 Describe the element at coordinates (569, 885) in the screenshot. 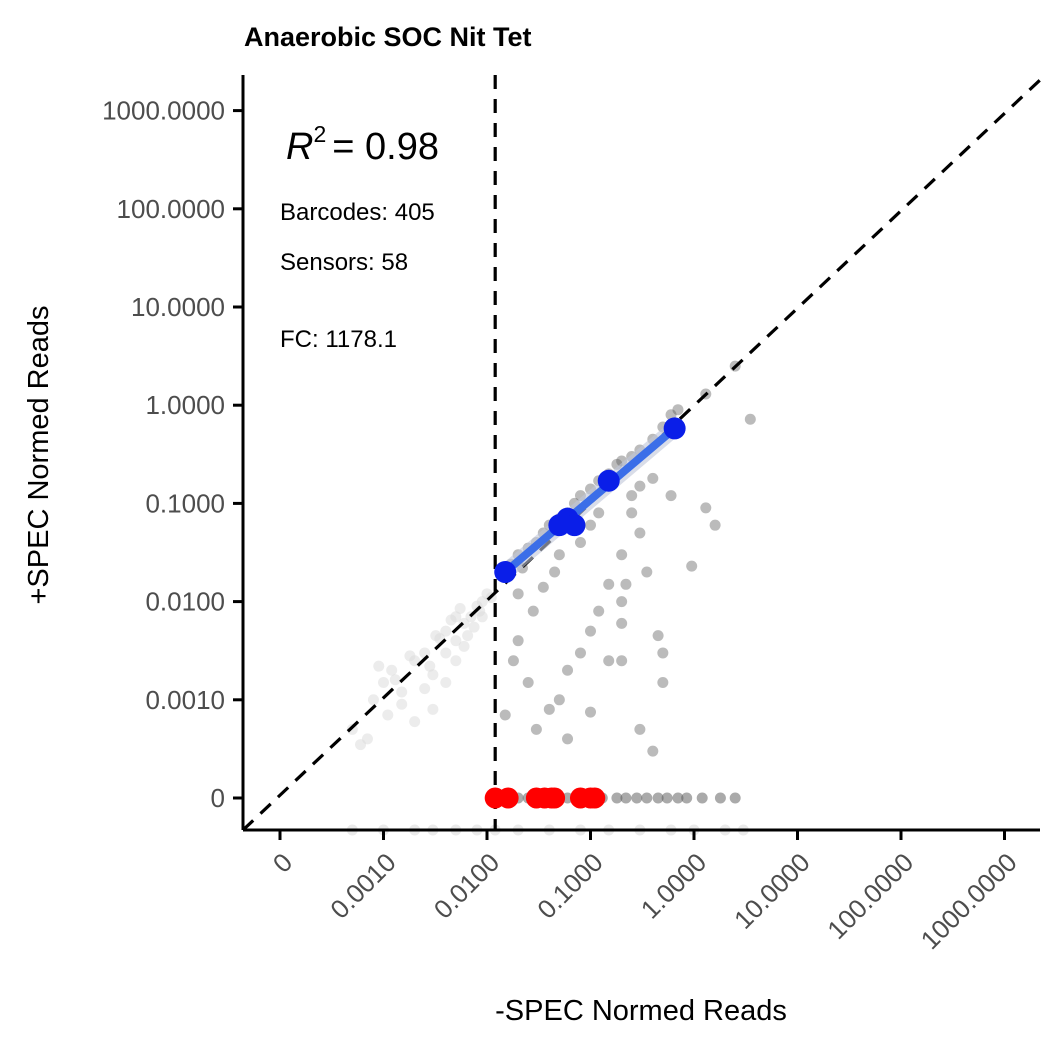

I see `x-tick-label: 0.1000` at that location.